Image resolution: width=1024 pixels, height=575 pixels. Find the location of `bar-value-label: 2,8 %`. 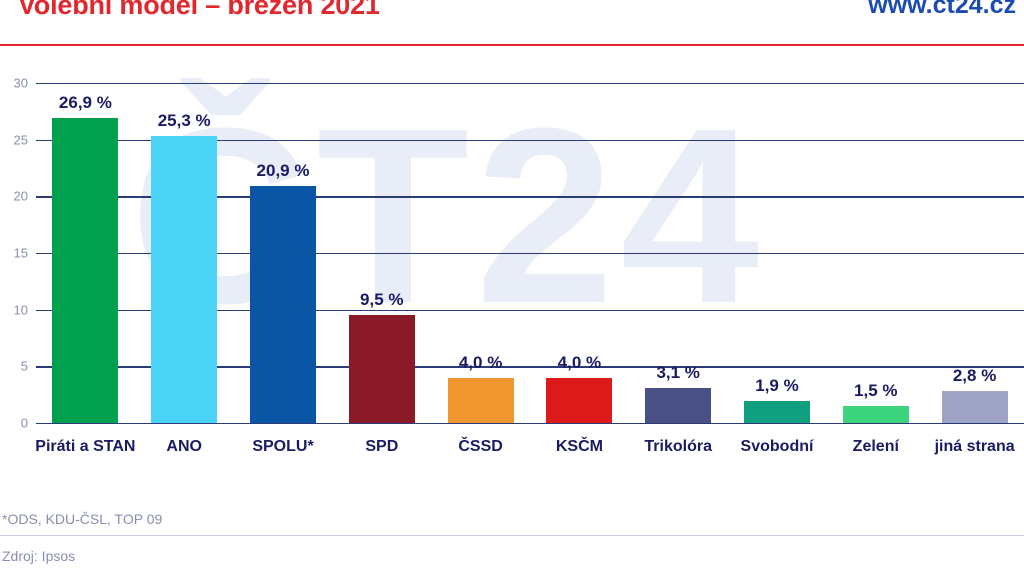

bar-value-label: 2,8 % is located at coordinates (974, 376).